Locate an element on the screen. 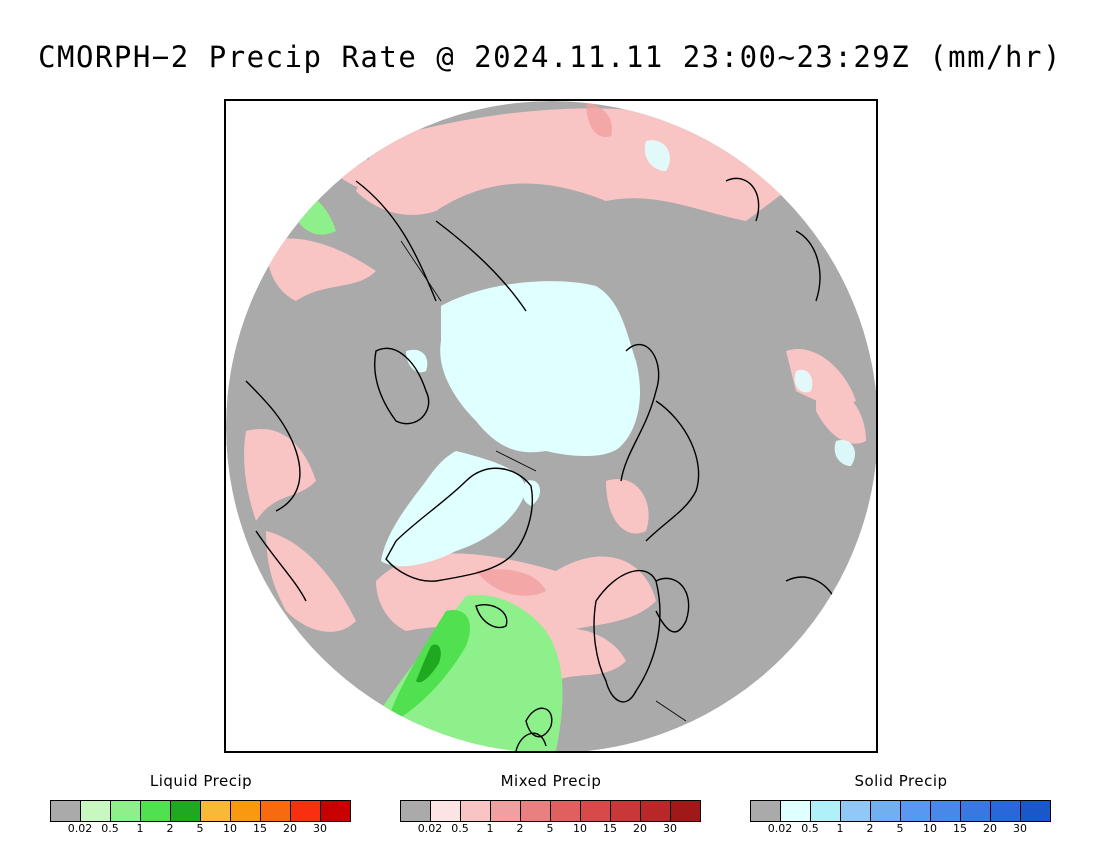 Image resolution: width=1100 pixels, height=850 pixels. legend-title-solid: Solid Precip is located at coordinates (901, 781).